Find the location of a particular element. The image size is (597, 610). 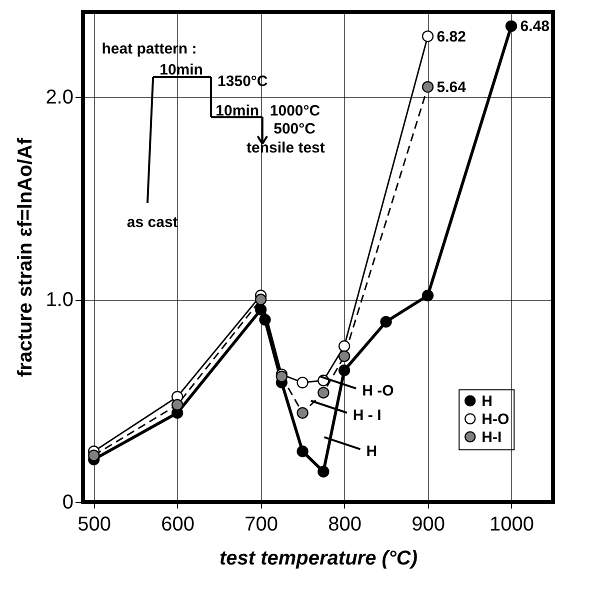

legend-label: H-I is located at coordinates (492, 437).